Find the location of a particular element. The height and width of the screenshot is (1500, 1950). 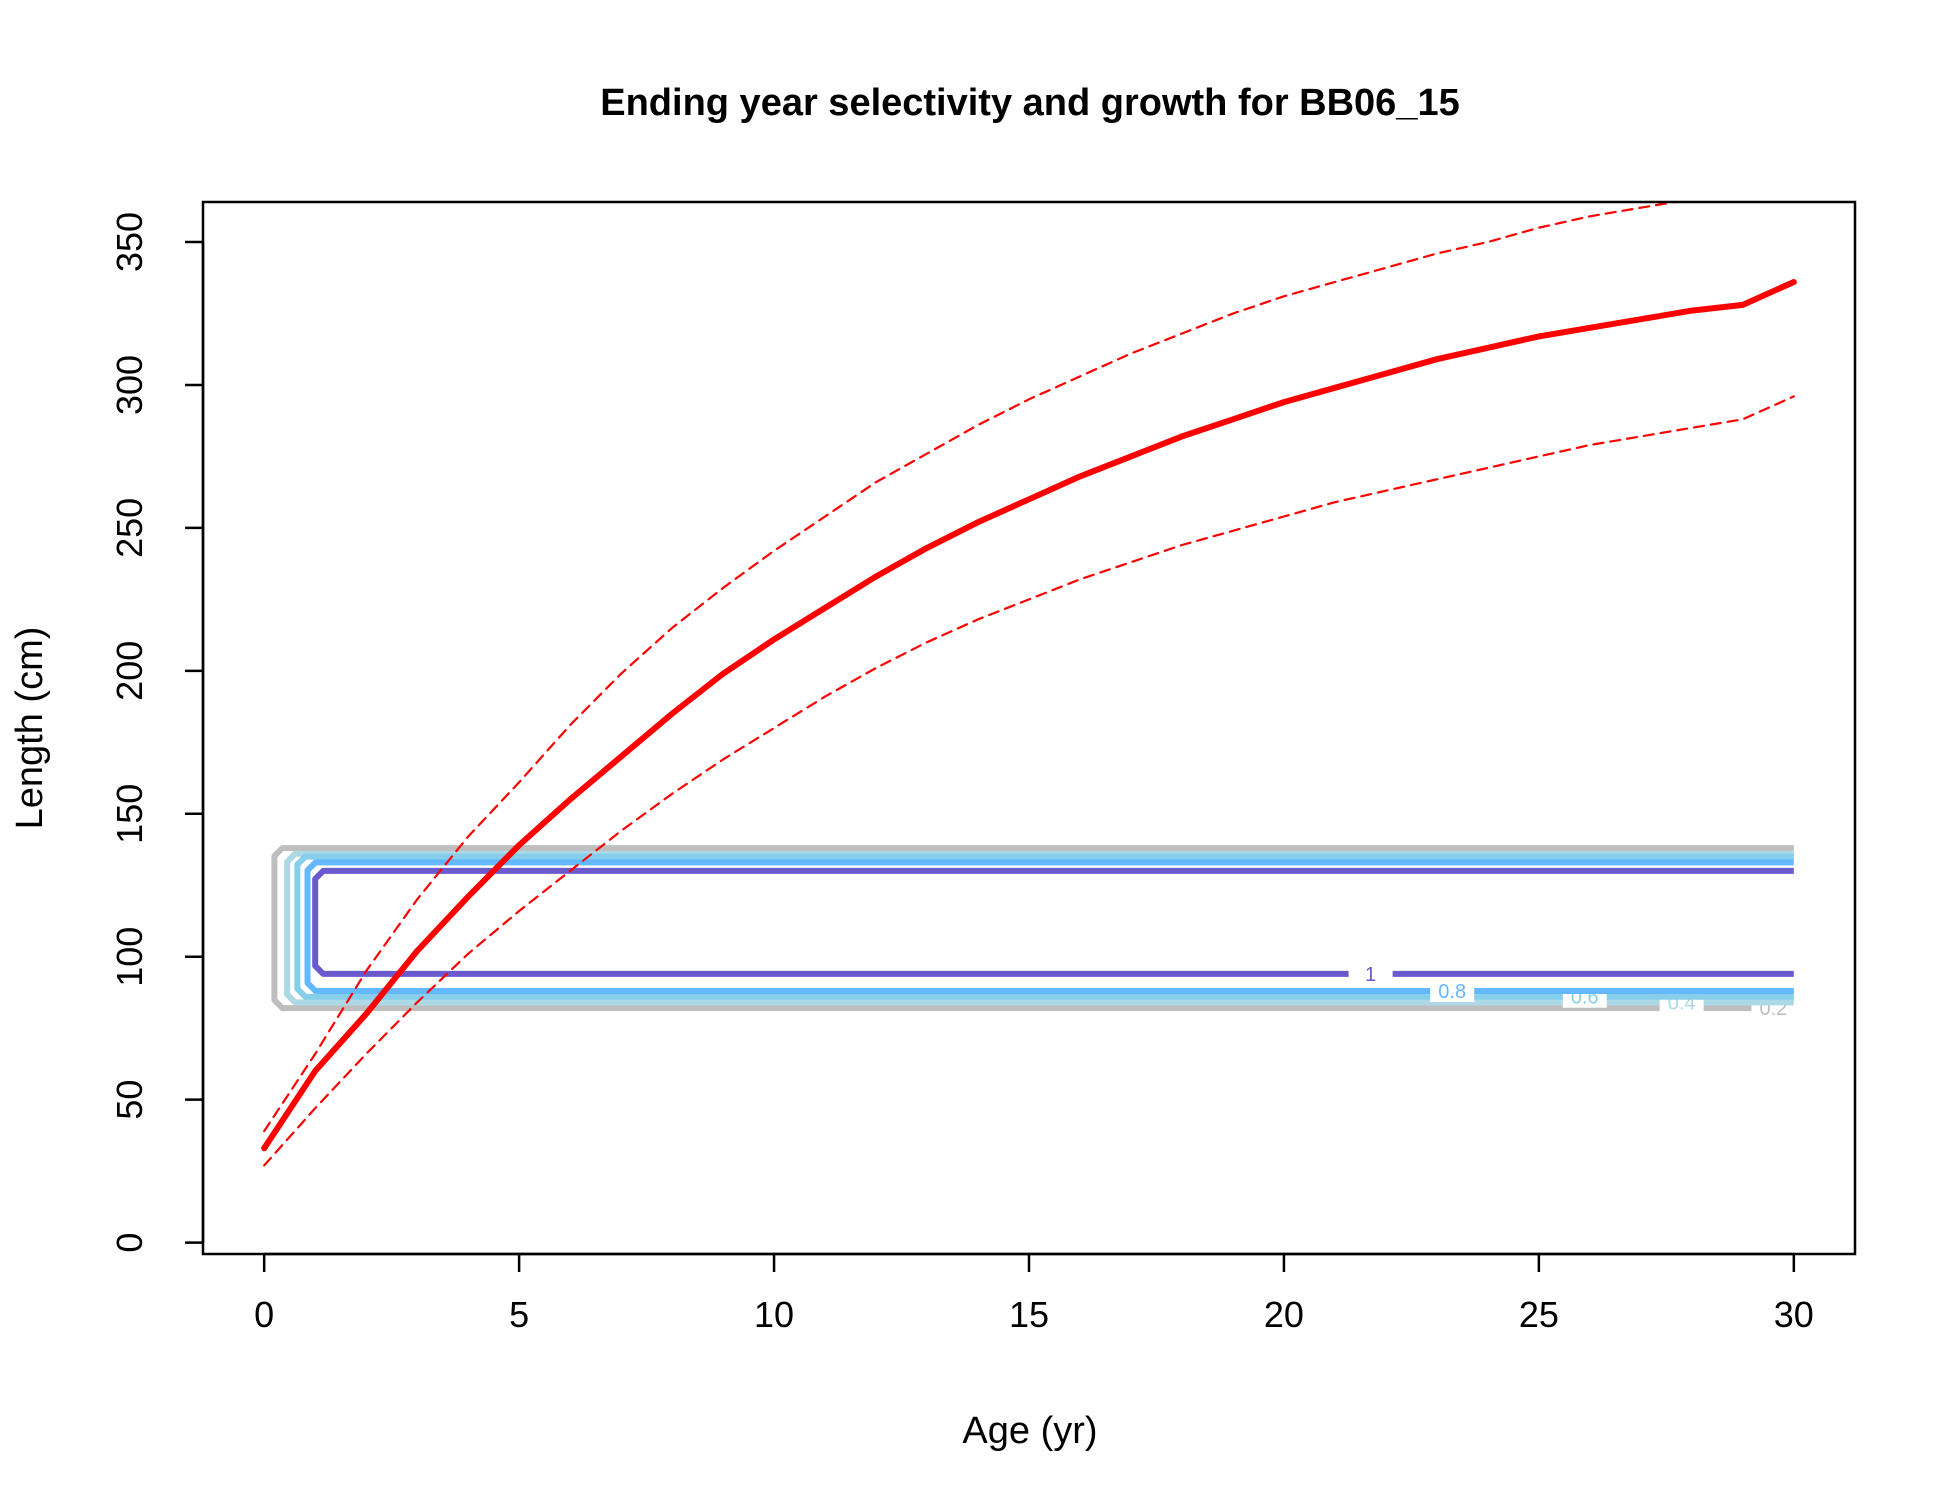

y-tick-label: 300 is located at coordinates (129, 385).